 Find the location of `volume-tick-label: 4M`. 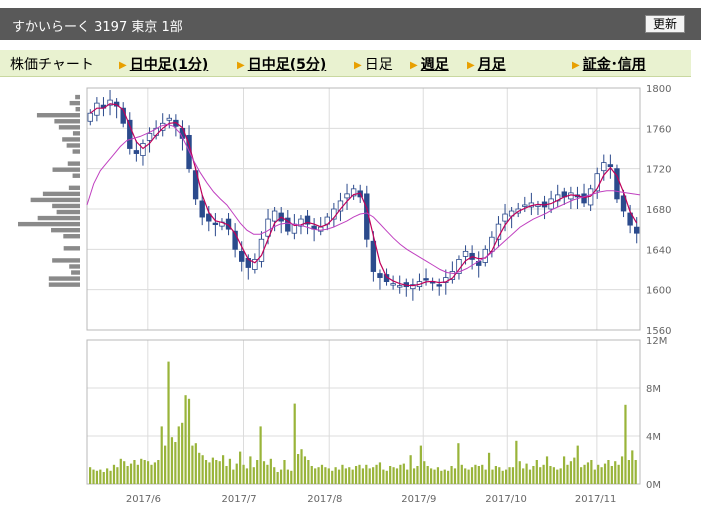

volume-tick-label: 4M is located at coordinates (653, 437).